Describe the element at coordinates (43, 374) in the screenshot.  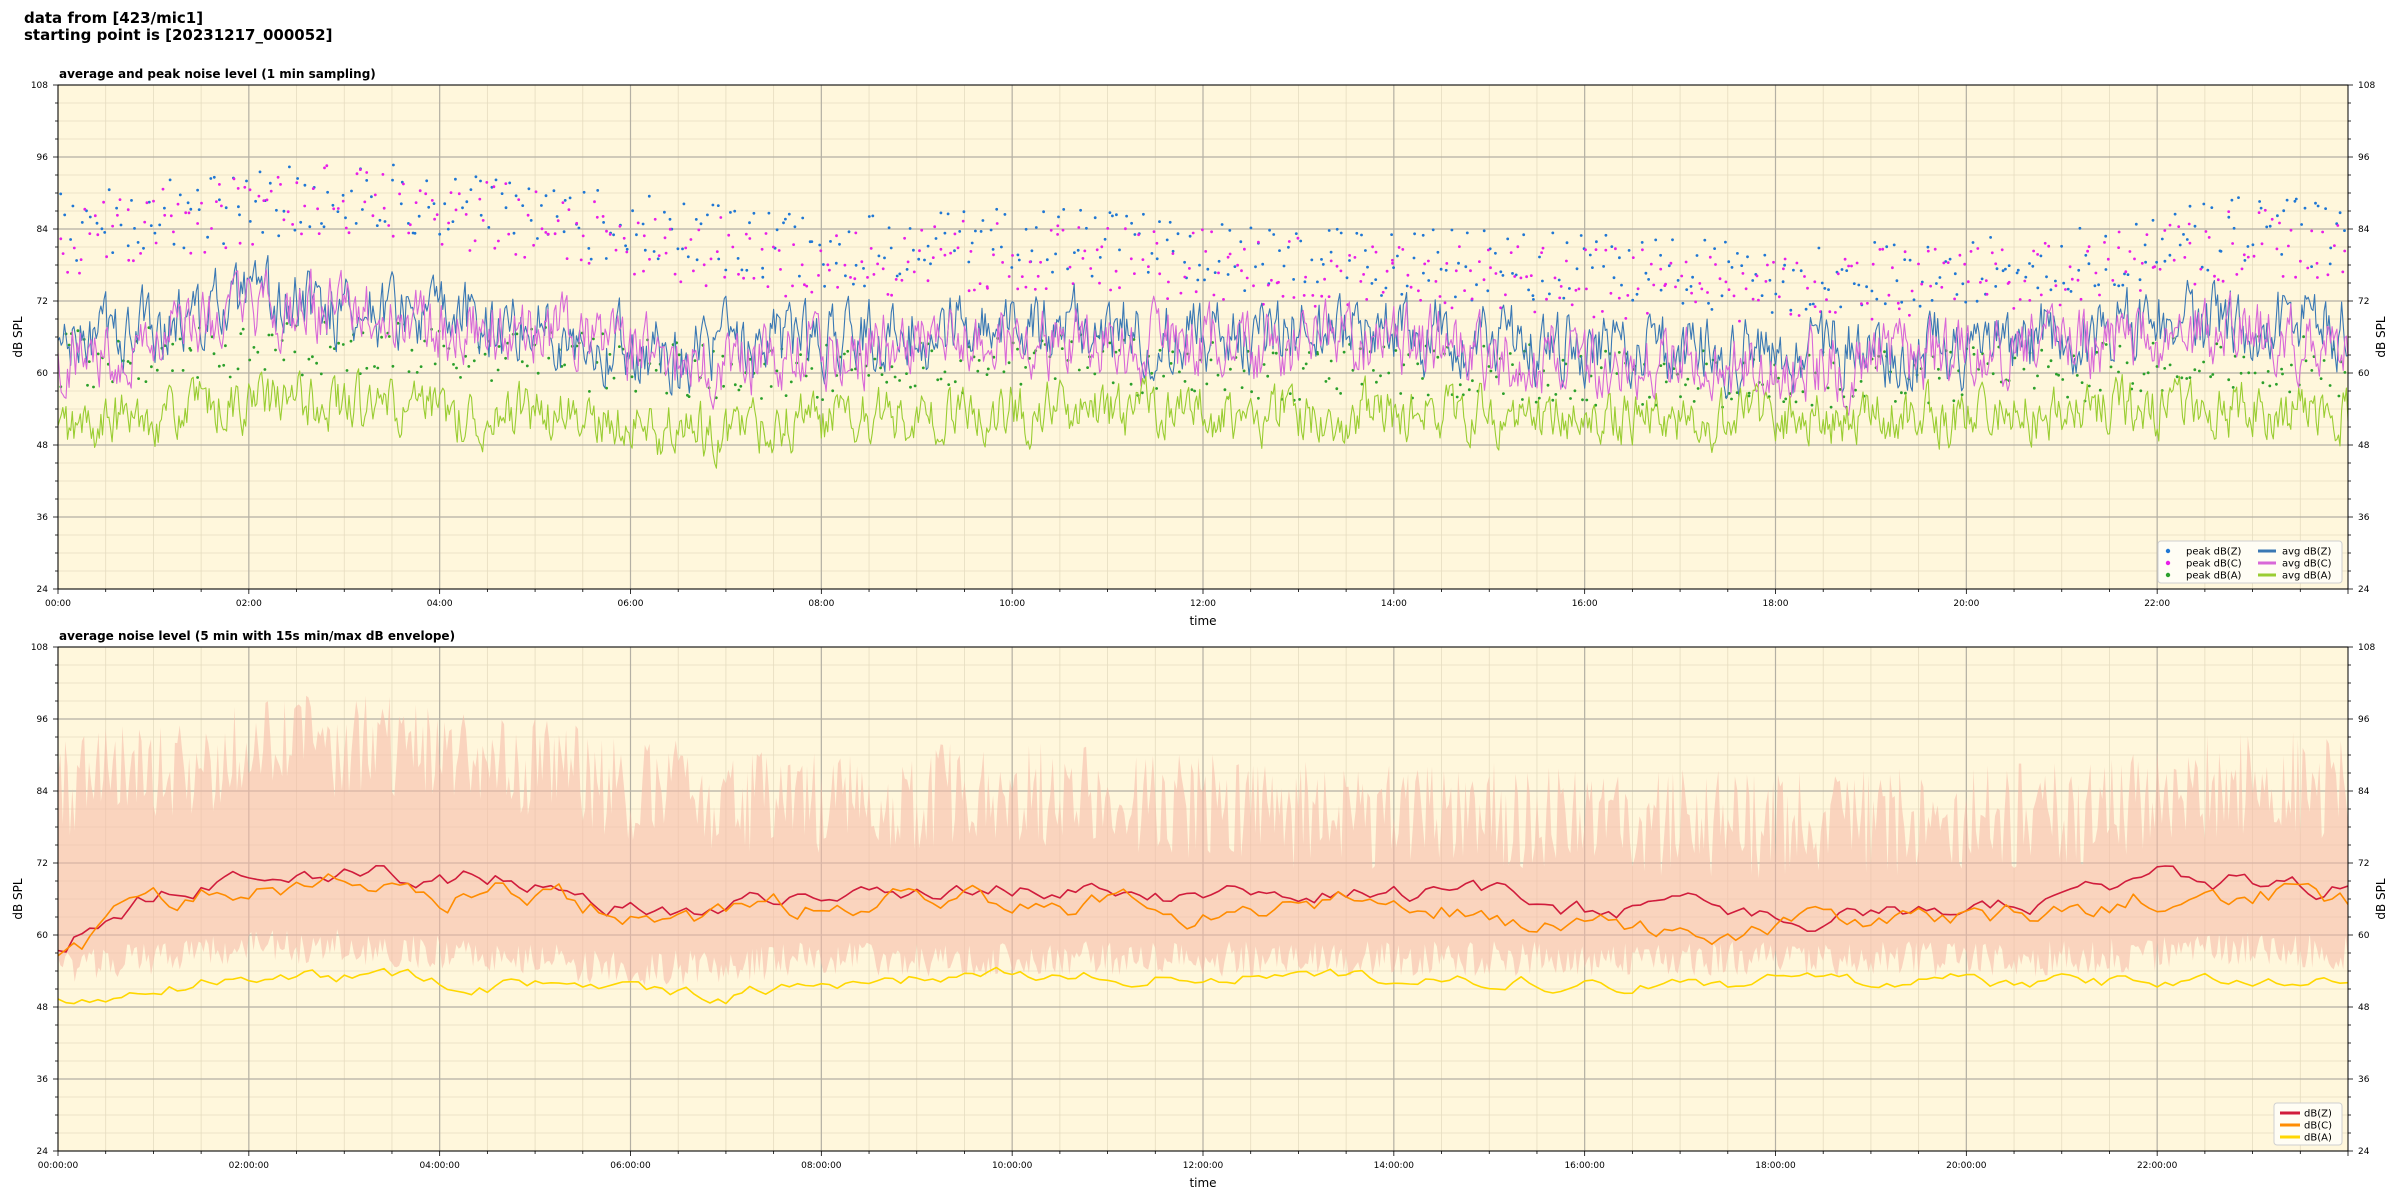
I see `y-tick-label: 60` at that location.